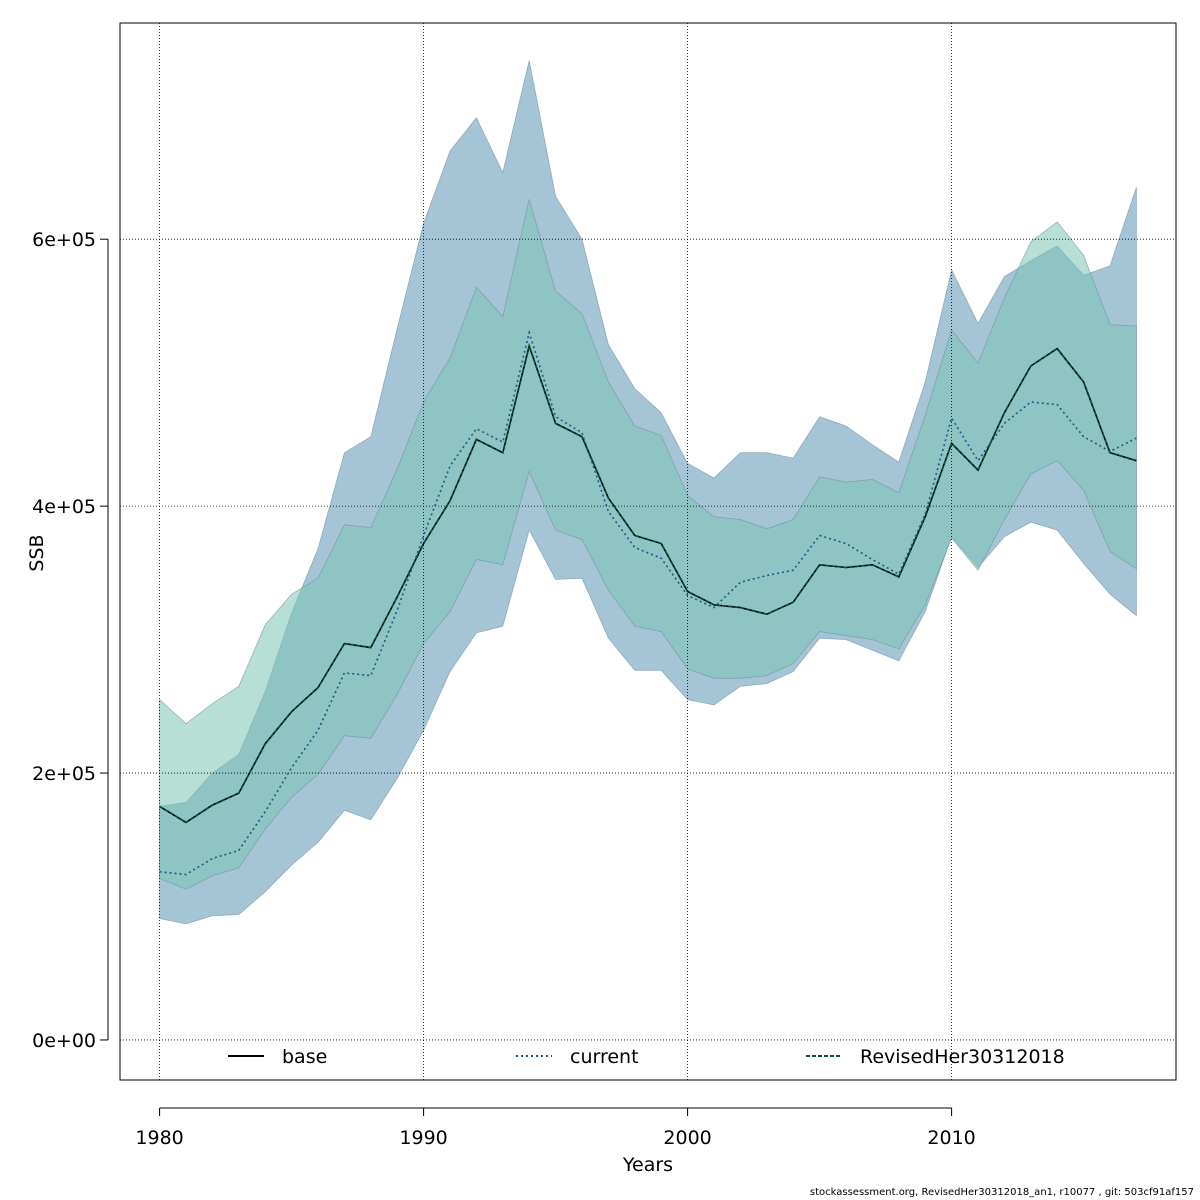  I want to click on y-tick-label: 4e+05, so click(64, 507).